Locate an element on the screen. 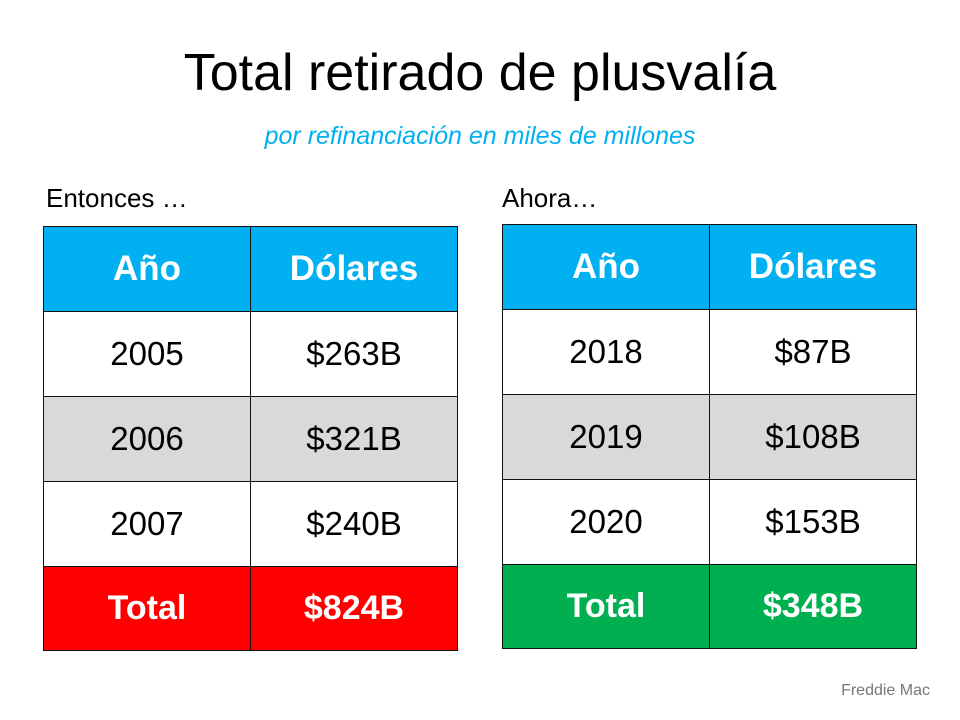 This screenshot has width=960, height=720. slide-subtitle: por refinanciación en miles de millones is located at coordinates (480, 136).